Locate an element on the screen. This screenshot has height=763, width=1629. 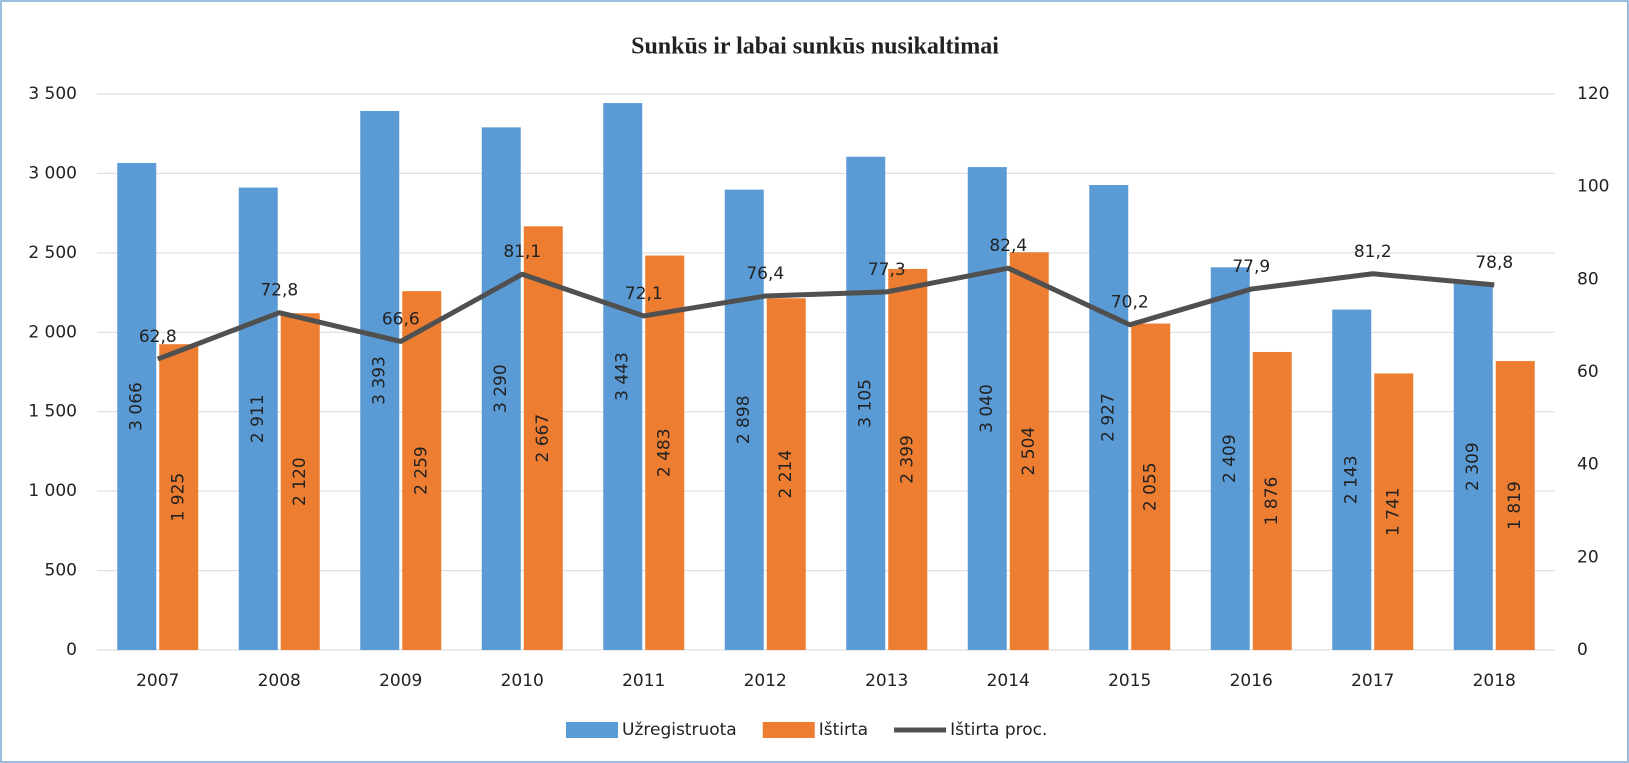
bar-value-label: 2 667 is located at coordinates (543, 438).